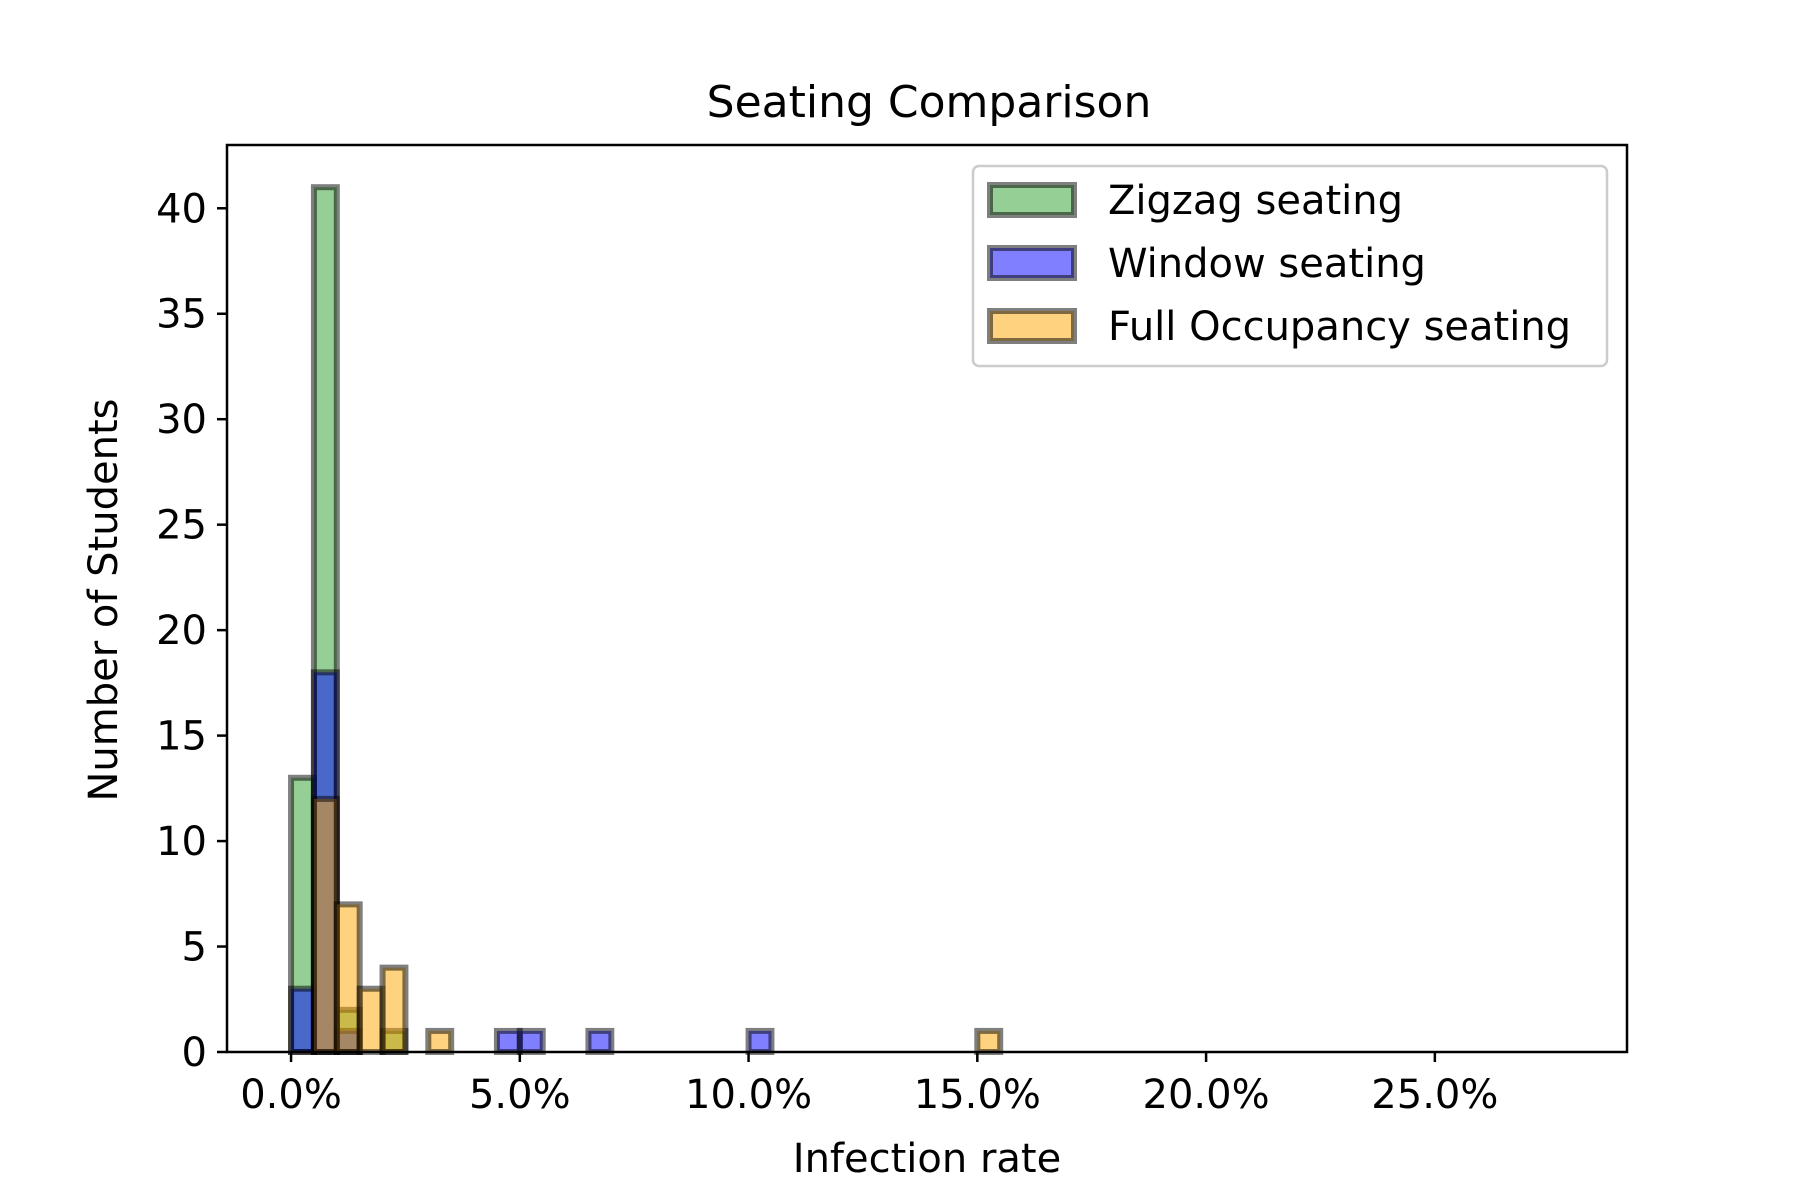 This screenshot has width=1800, height=1200. Describe the element at coordinates (194, 1053) in the screenshot. I see `y-tick-label: 0` at that location.